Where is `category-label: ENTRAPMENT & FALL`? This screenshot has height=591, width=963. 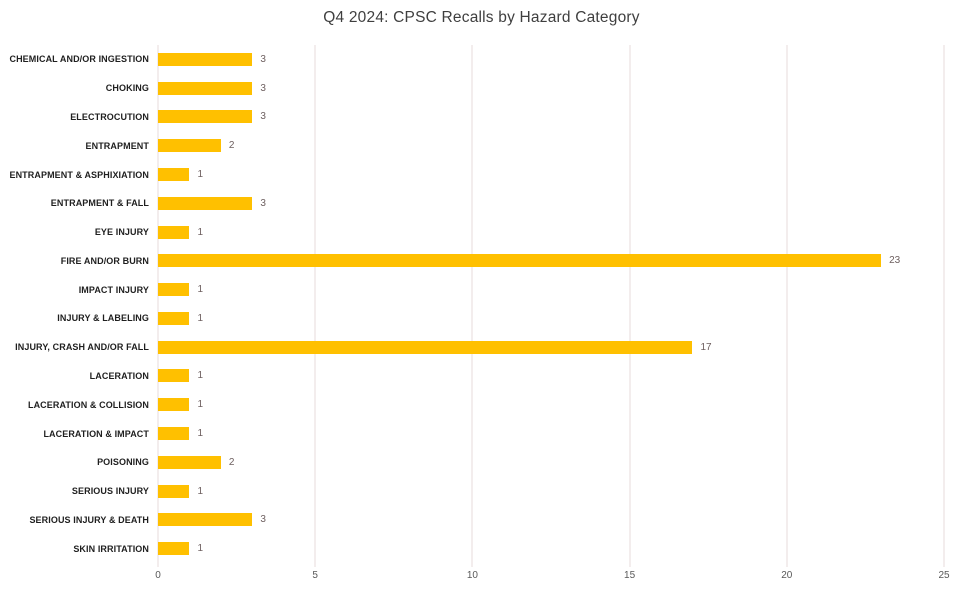 category-label: ENTRAPMENT & FALL is located at coordinates (99, 203).